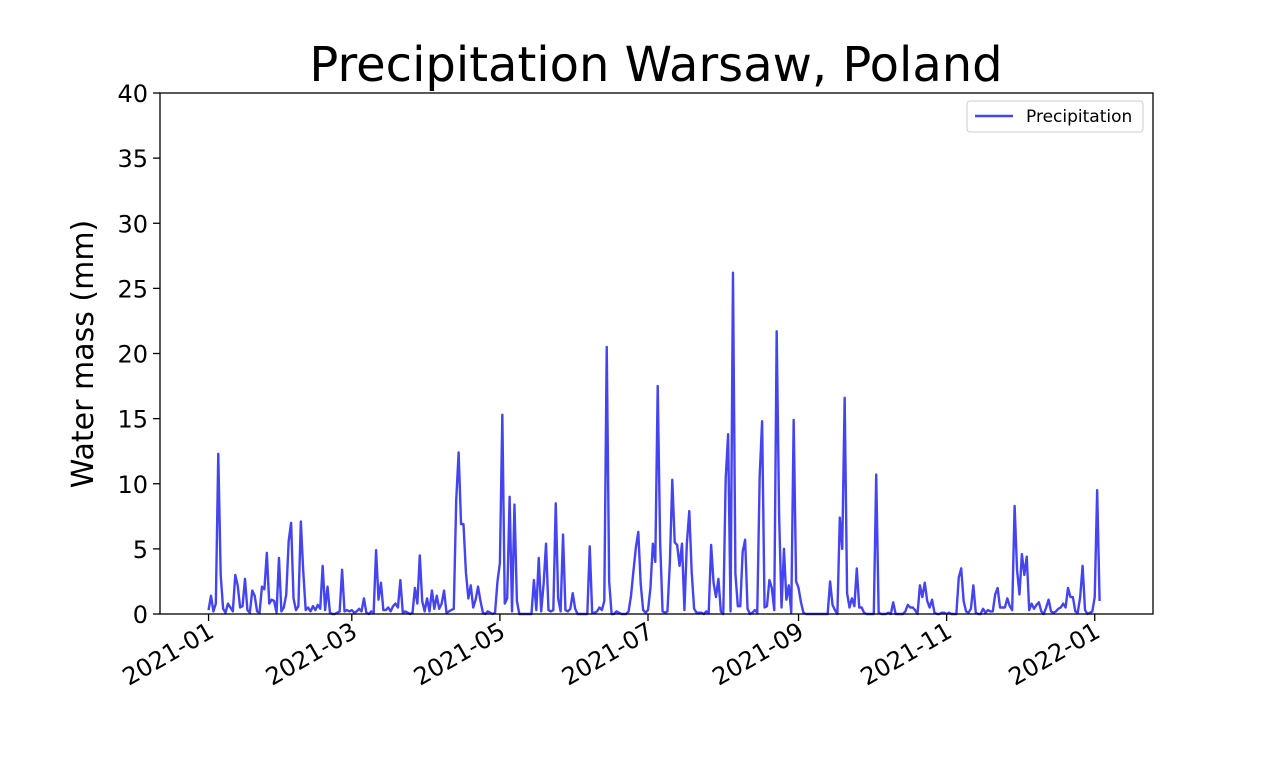  I want to click on y-tick-label: 5, so click(140, 550).